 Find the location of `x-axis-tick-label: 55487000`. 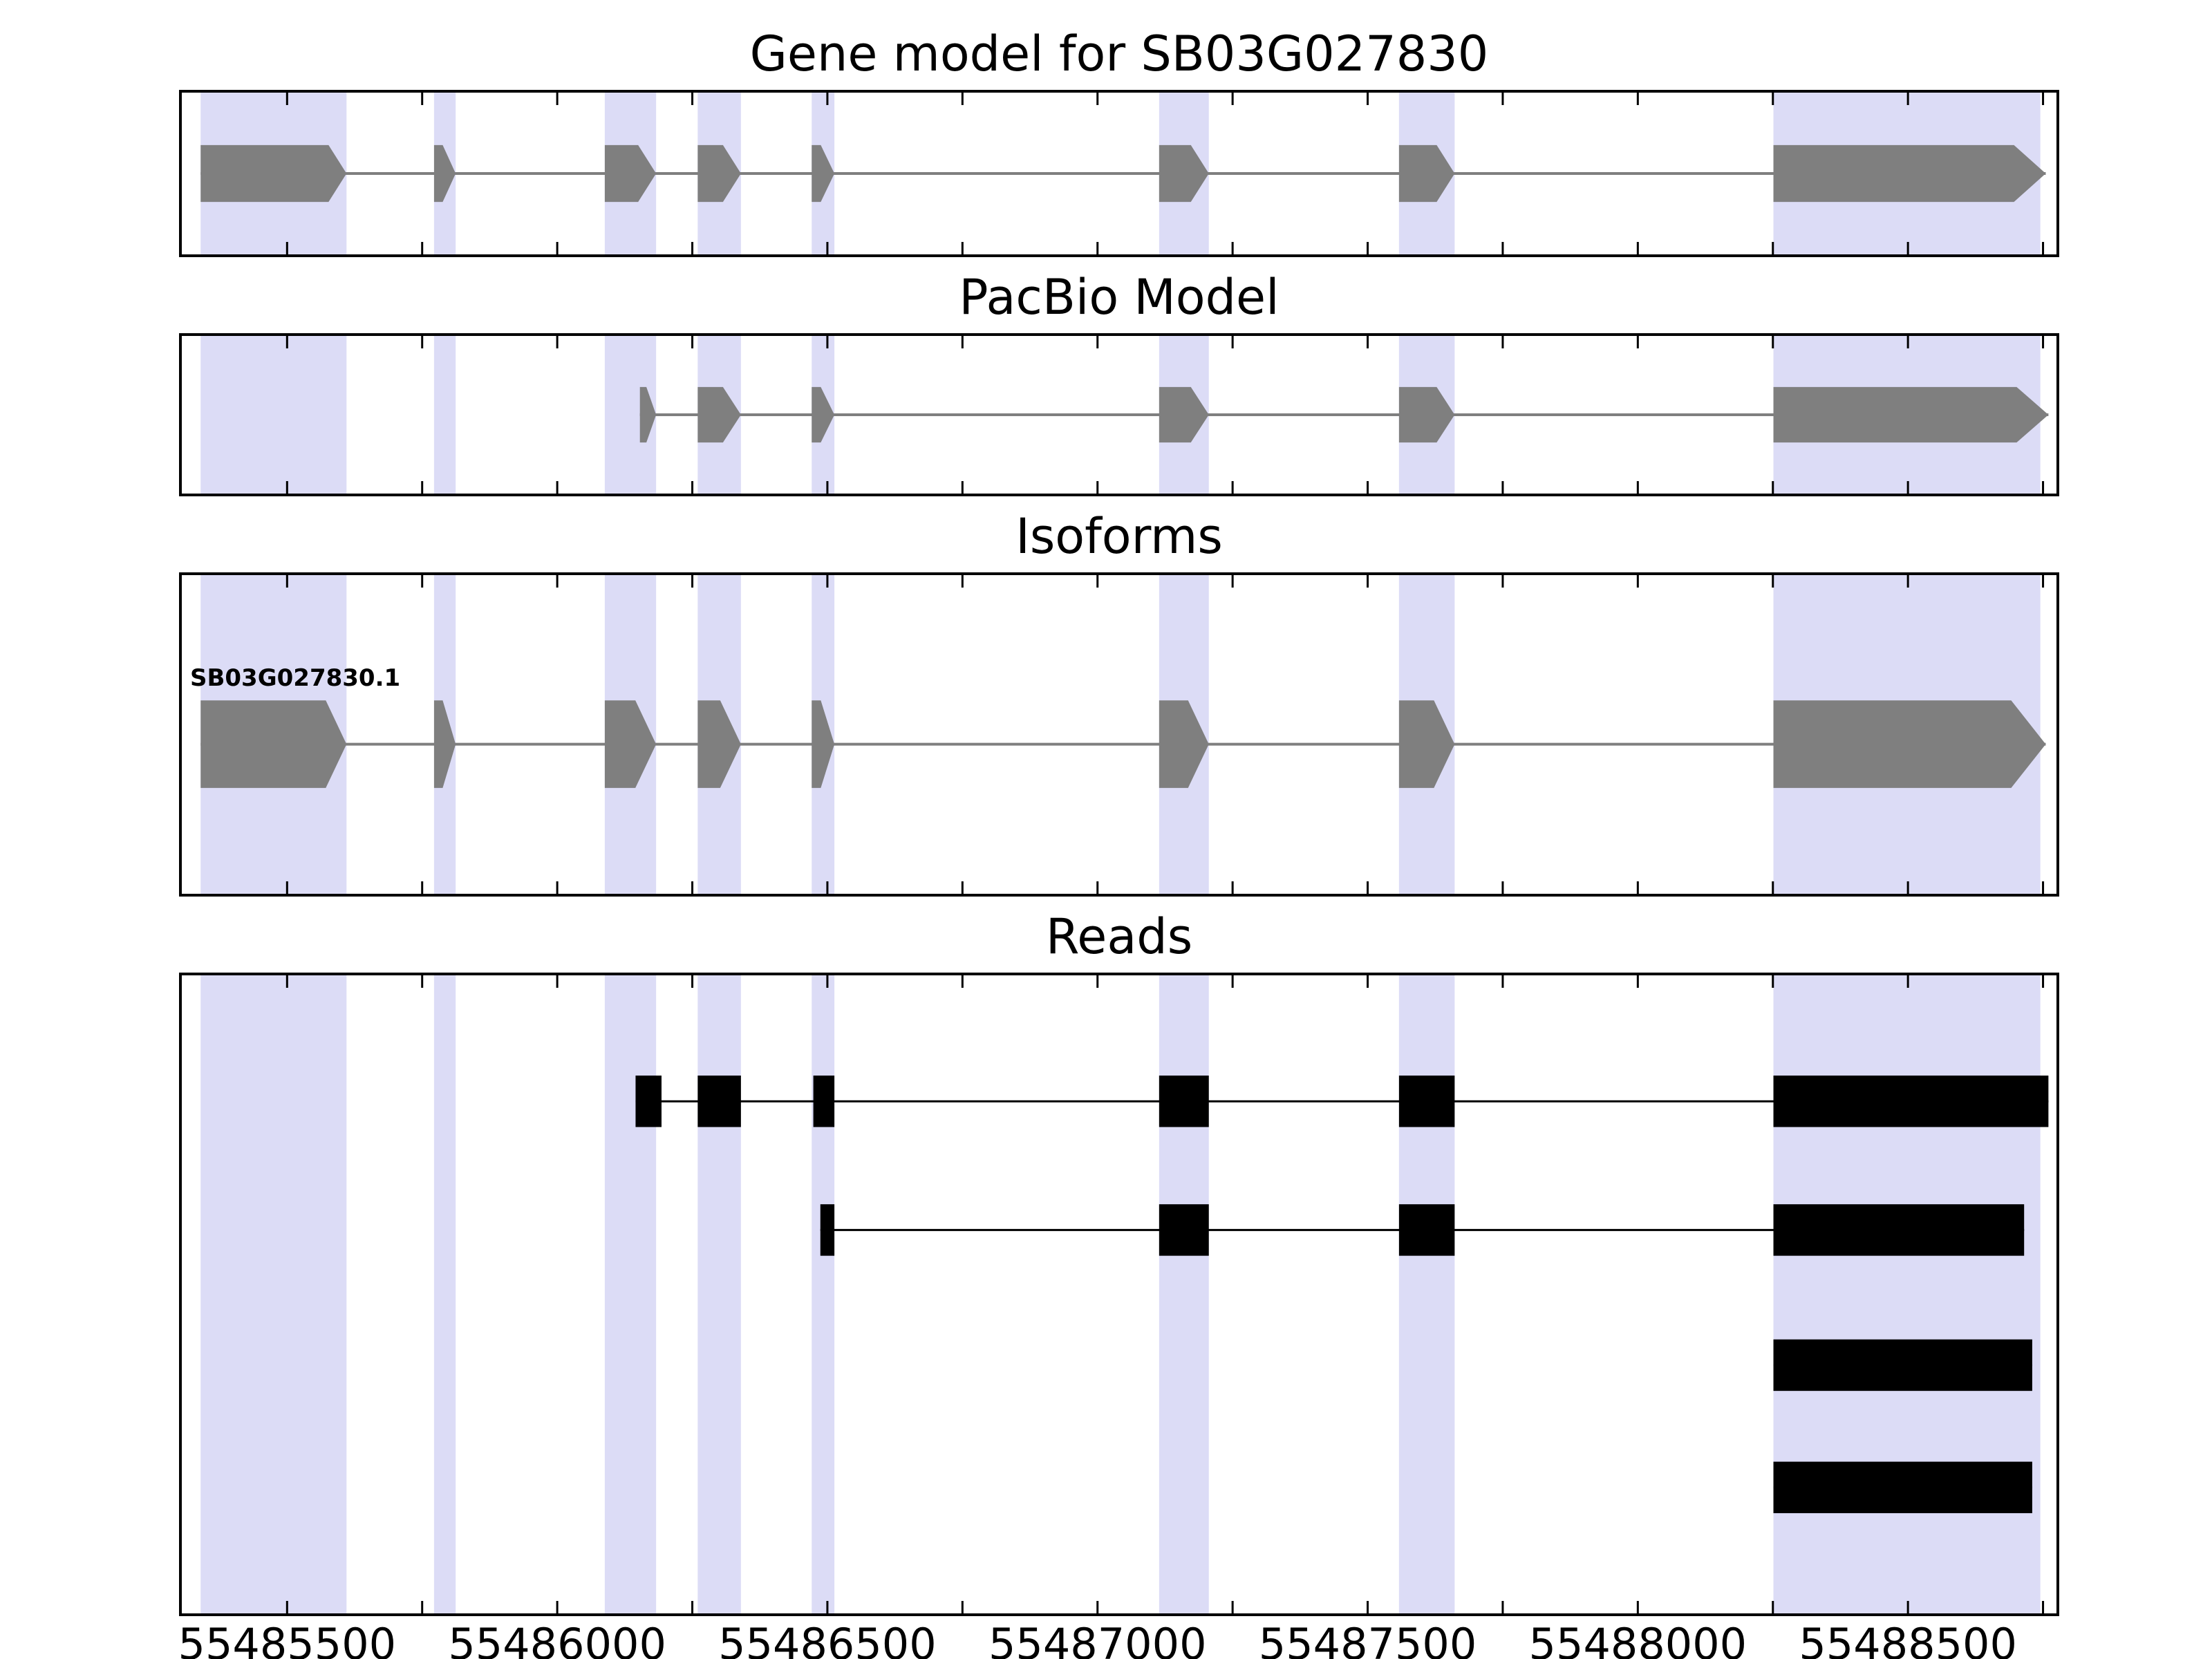

x-axis-tick-label: 55487000 is located at coordinates (1097, 1639).